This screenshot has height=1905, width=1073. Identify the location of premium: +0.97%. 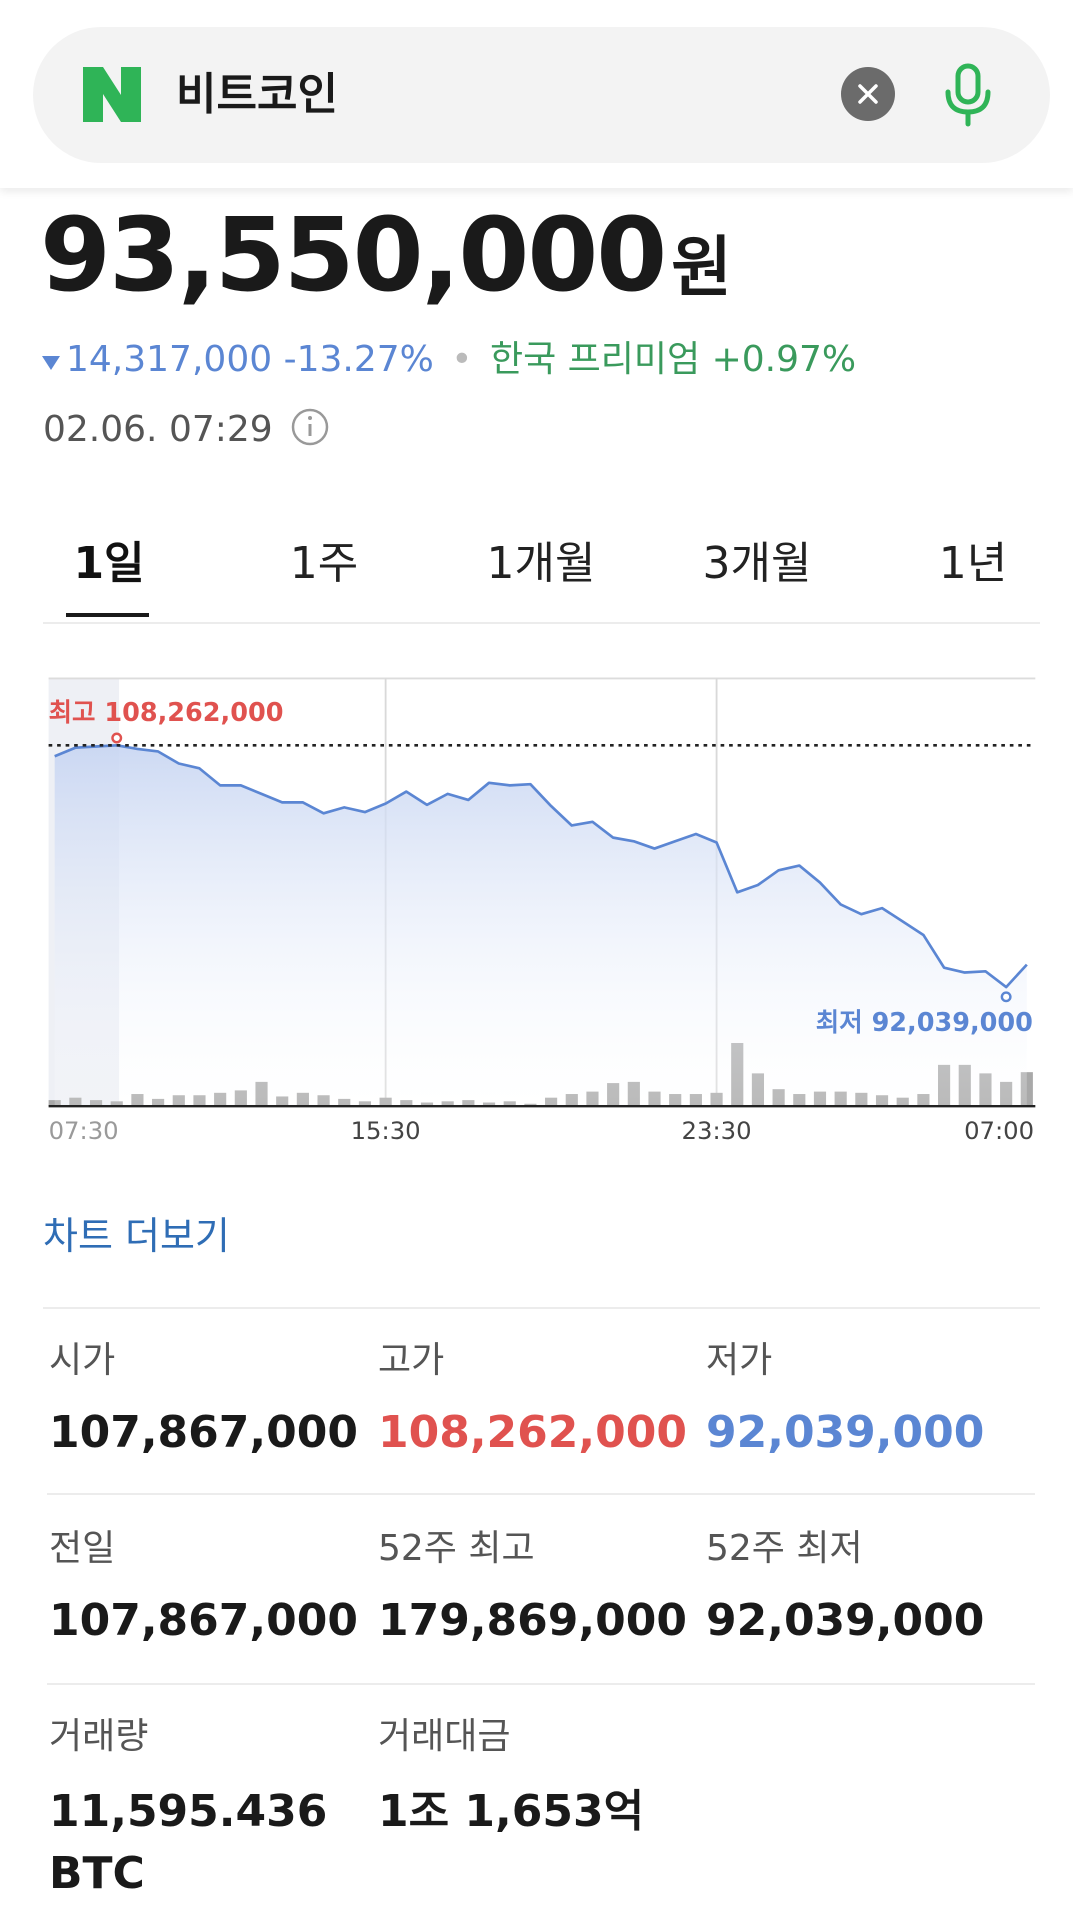
(784, 359).